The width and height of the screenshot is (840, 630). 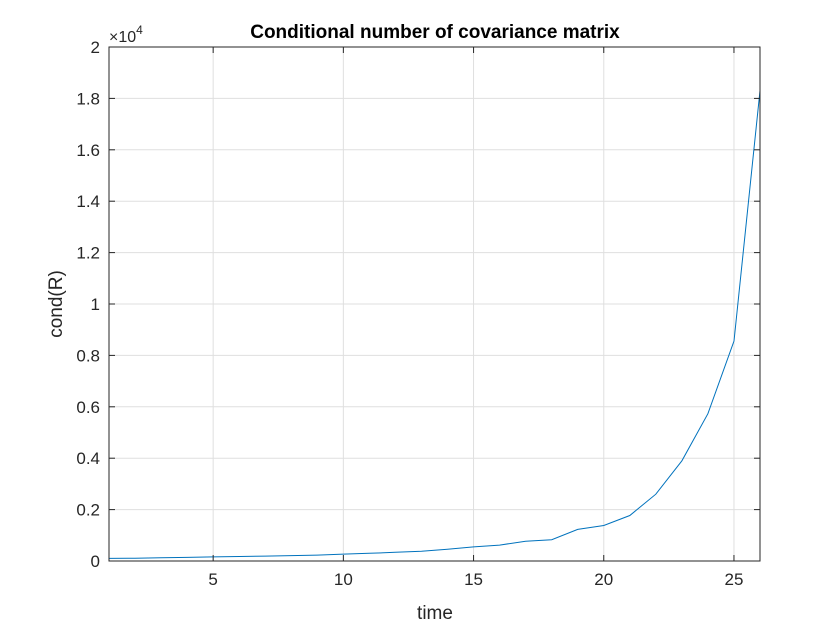 What do you see at coordinates (473, 579) in the screenshot?
I see `x-tick-label: 15` at bounding box center [473, 579].